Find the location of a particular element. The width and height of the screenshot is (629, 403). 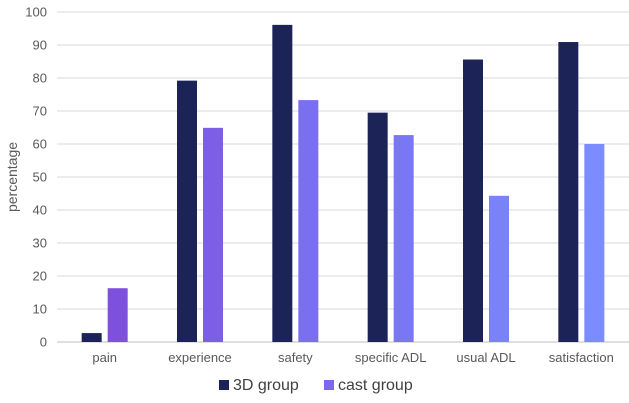

y-axis-title: percentage is located at coordinates (12, 177).